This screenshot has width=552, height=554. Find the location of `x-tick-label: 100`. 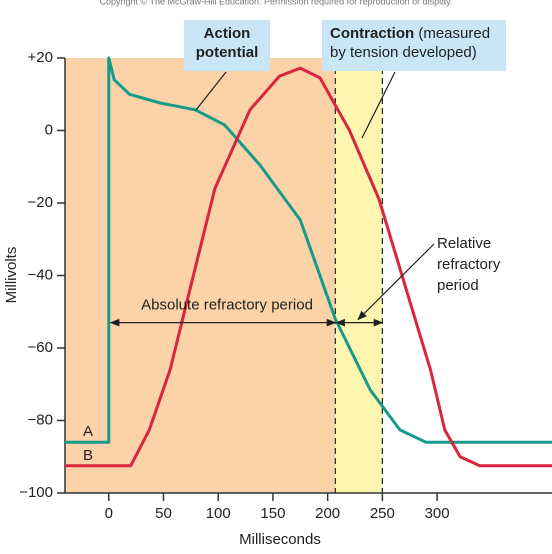

x-tick-label: 100 is located at coordinates (218, 513).